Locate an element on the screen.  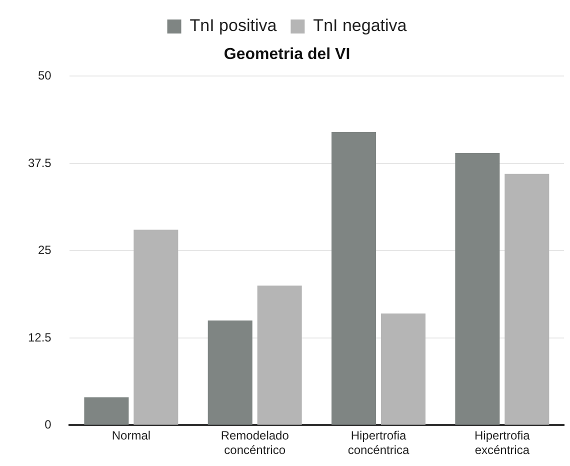
y-tick-label: 0 is located at coordinates (48, 425).